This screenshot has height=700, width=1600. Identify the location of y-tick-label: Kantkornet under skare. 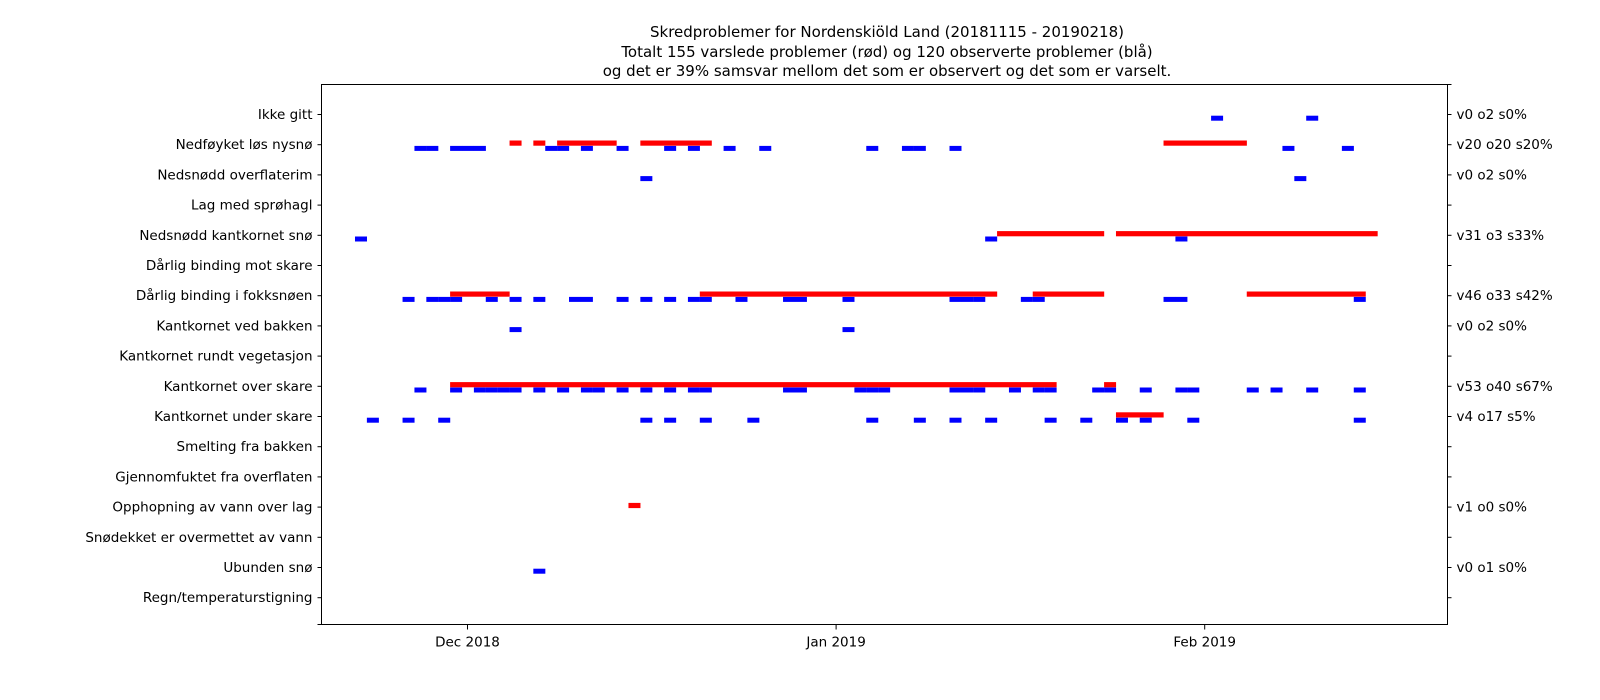
(233, 417).